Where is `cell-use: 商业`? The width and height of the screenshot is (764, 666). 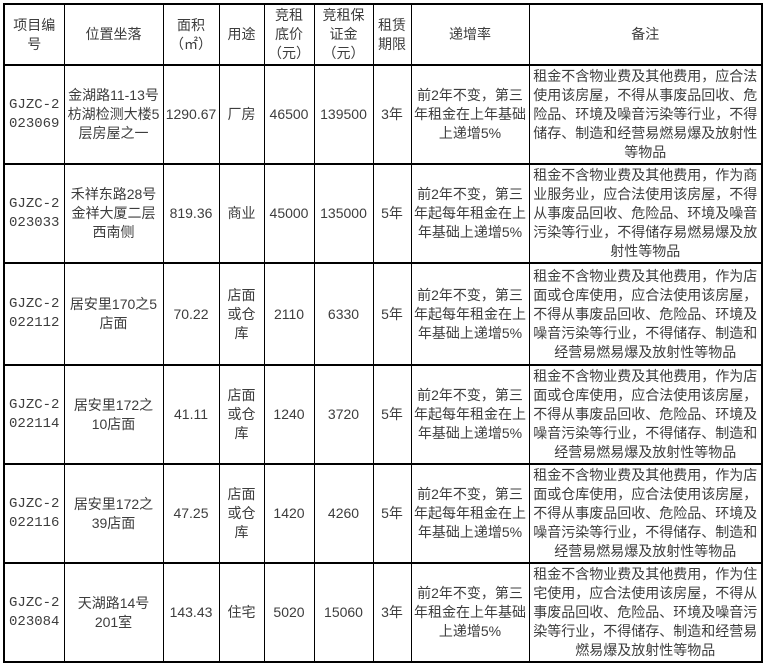 cell-use: 商业 is located at coordinates (241, 213).